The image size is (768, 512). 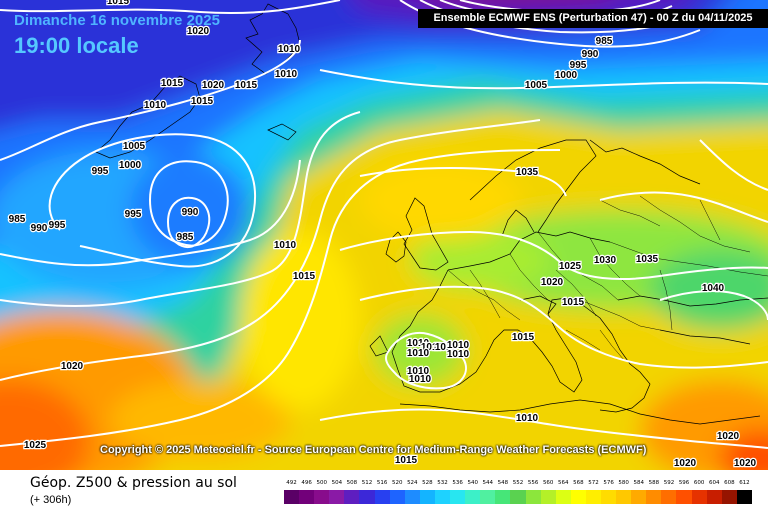 What do you see at coordinates (608, 483) in the screenshot?
I see `legend-value: 576` at bounding box center [608, 483].